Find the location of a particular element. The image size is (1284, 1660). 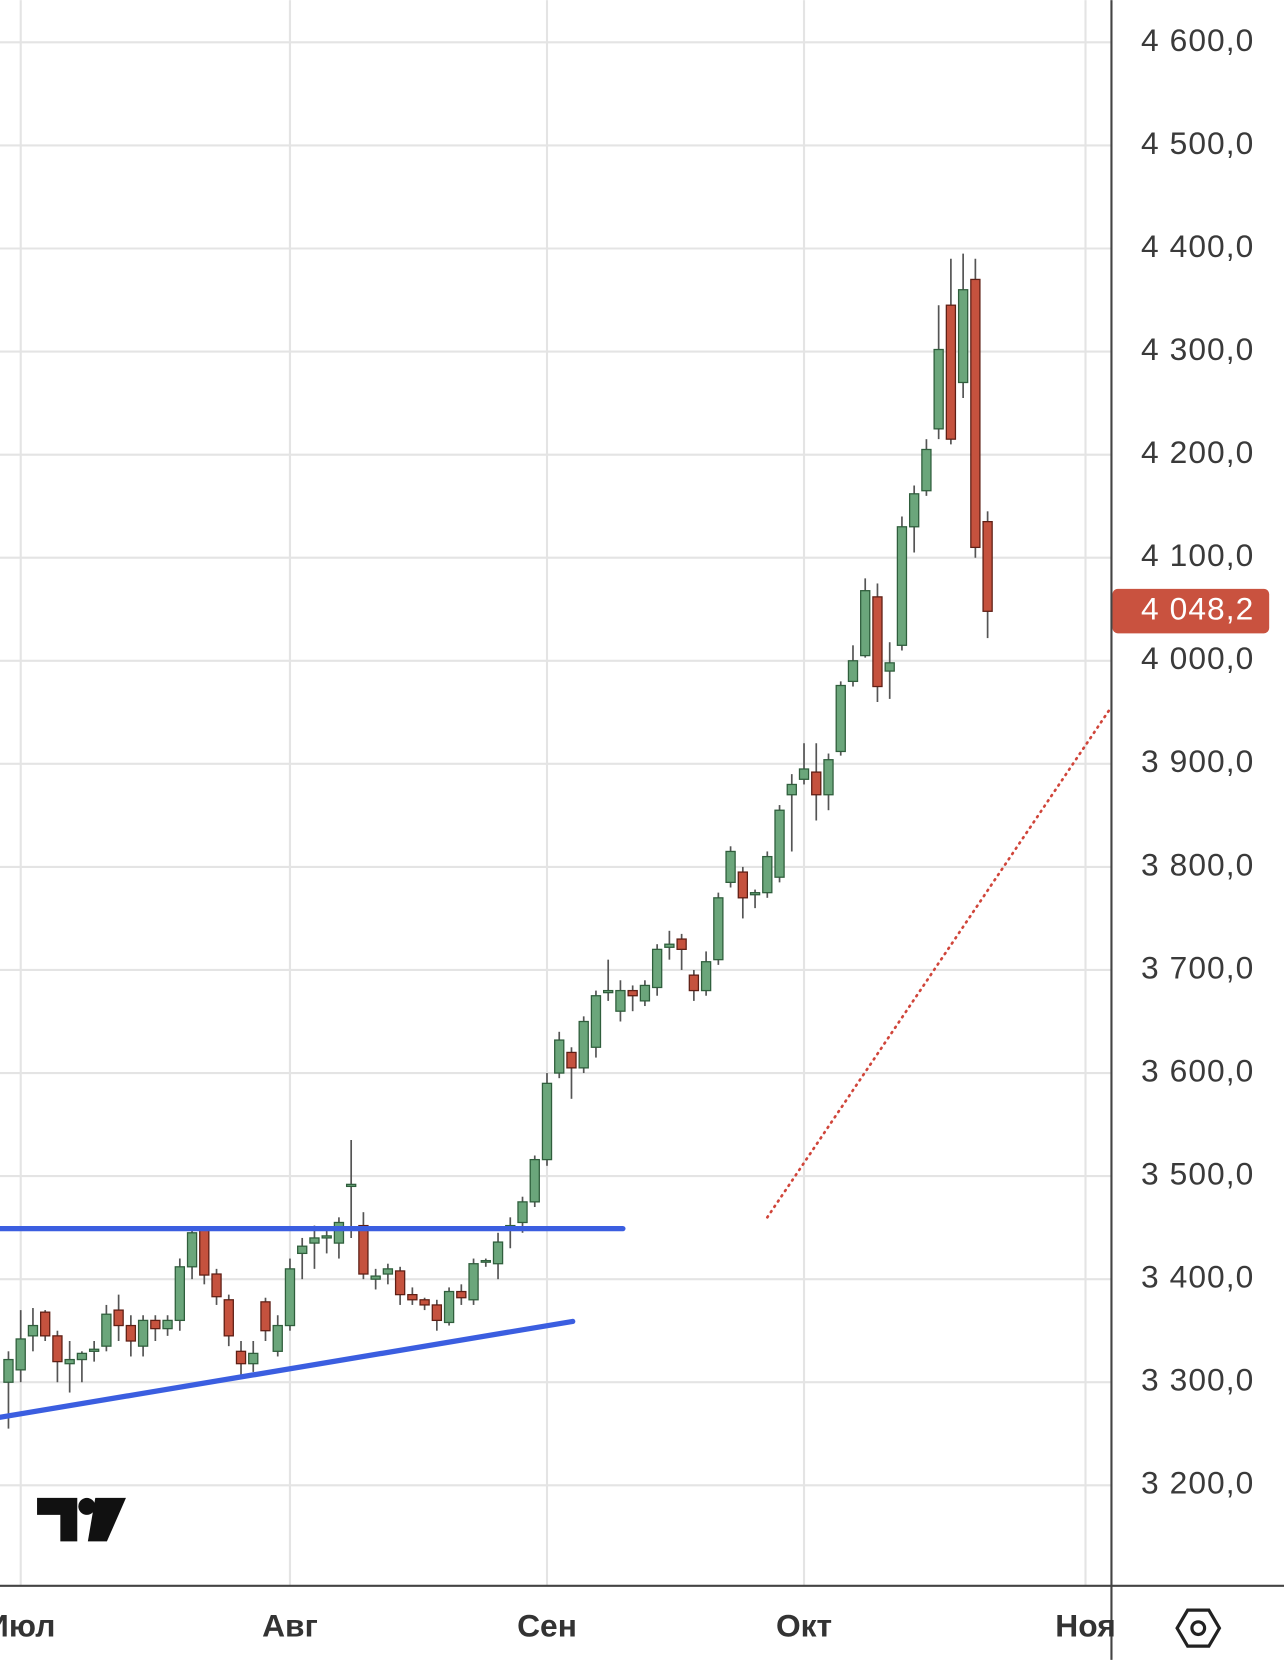

y-tick-label: 3 200,0 is located at coordinates (1197, 1483).